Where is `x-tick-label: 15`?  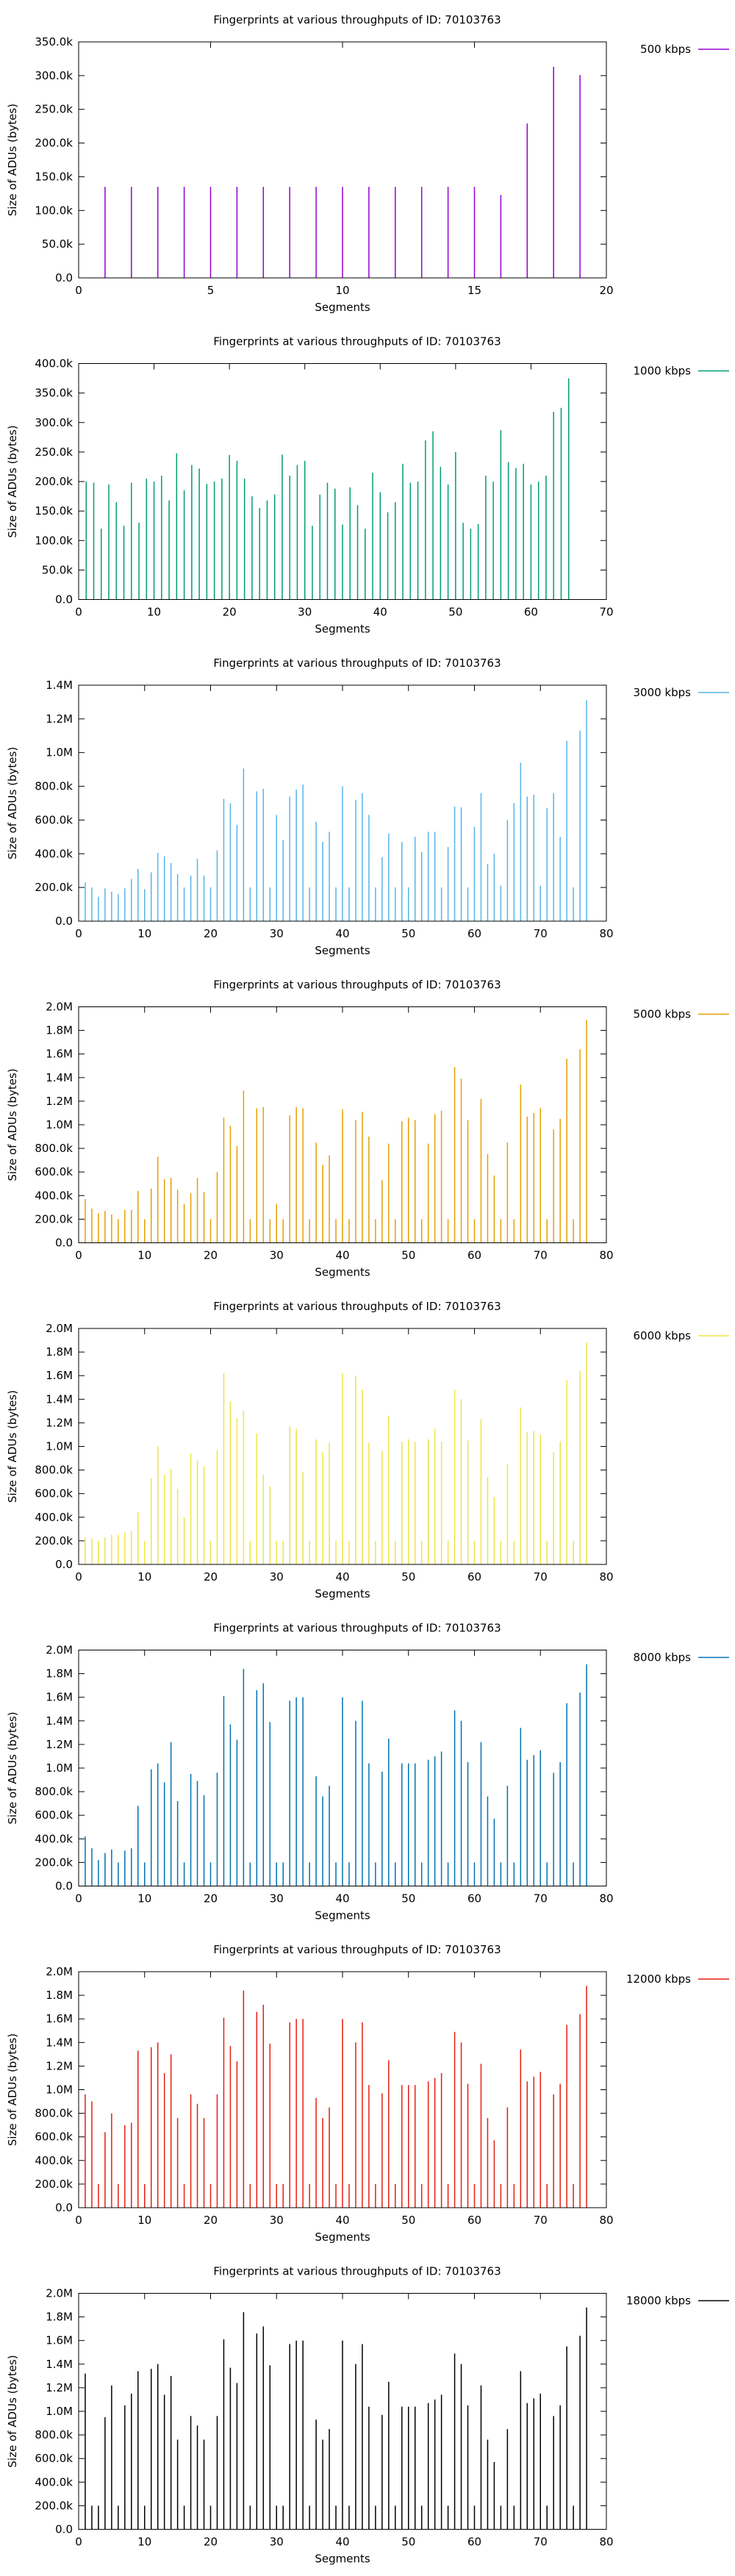 x-tick-label: 15 is located at coordinates (474, 290).